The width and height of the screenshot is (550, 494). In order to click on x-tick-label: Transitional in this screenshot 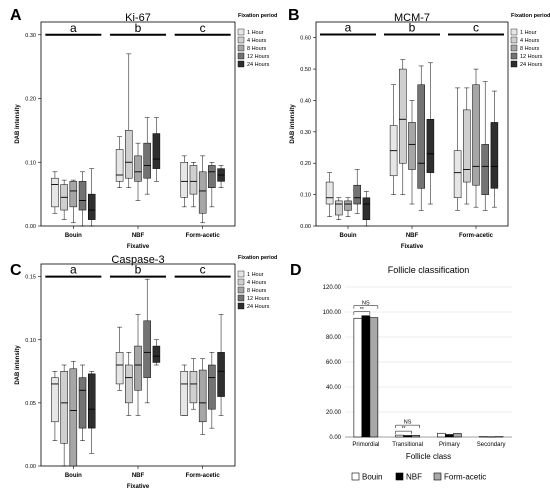, I will do `click(407, 445)`.